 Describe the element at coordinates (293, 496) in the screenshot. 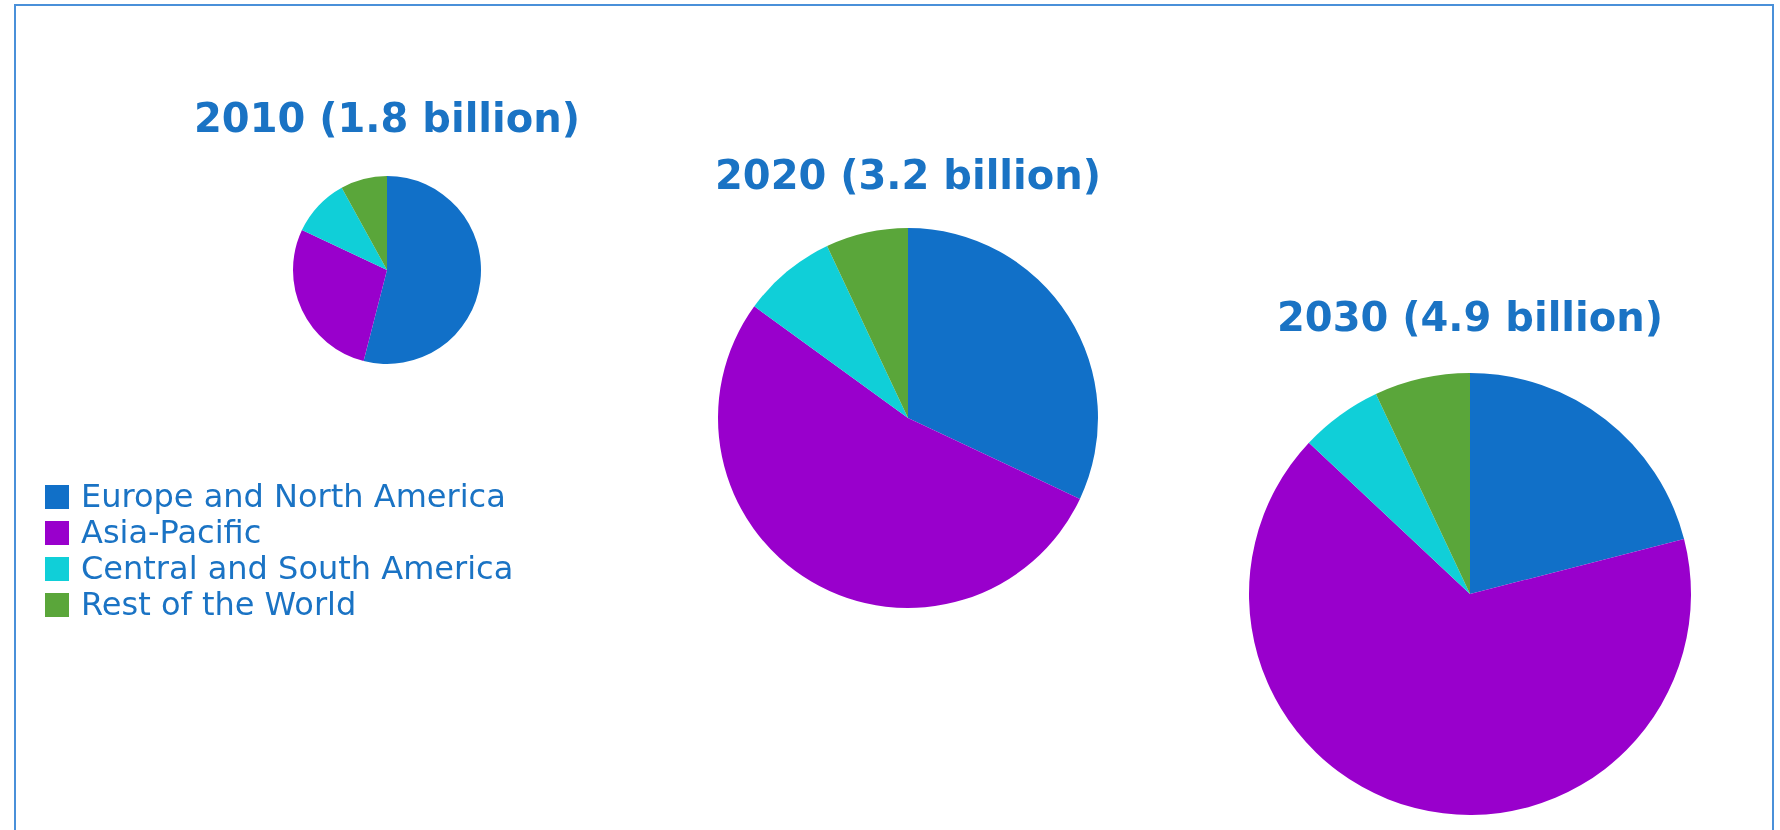

I see `legend-label: Europe and North America` at that location.